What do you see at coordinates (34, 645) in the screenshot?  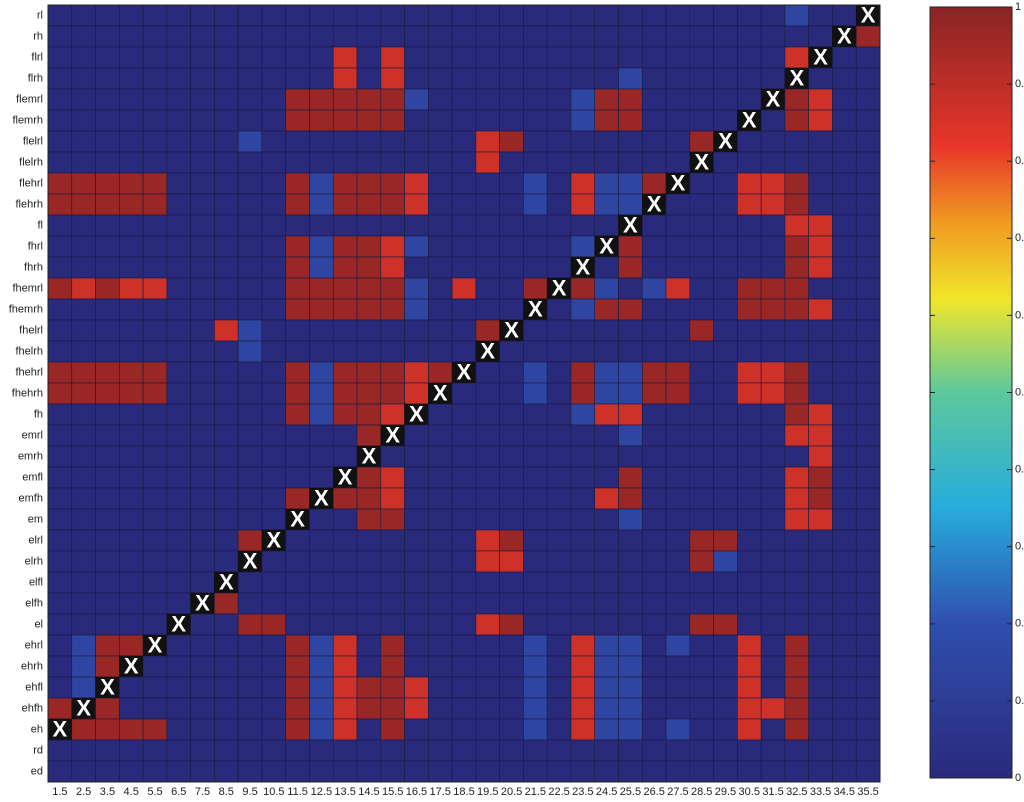 I see `y-tick-label: ehrl` at bounding box center [34, 645].